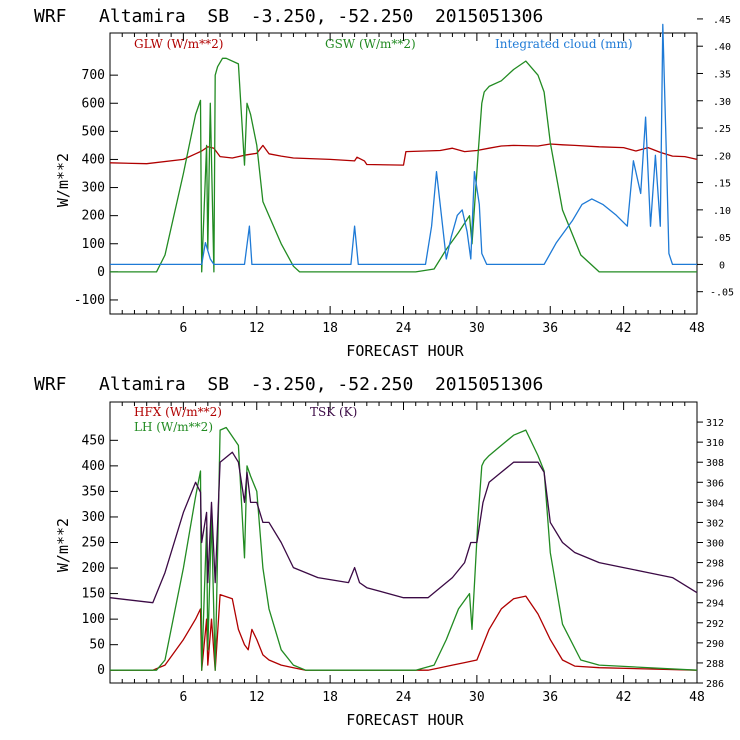  Describe the element at coordinates (722, 265) in the screenshot. I see `y2-tick-label: 0` at that location.